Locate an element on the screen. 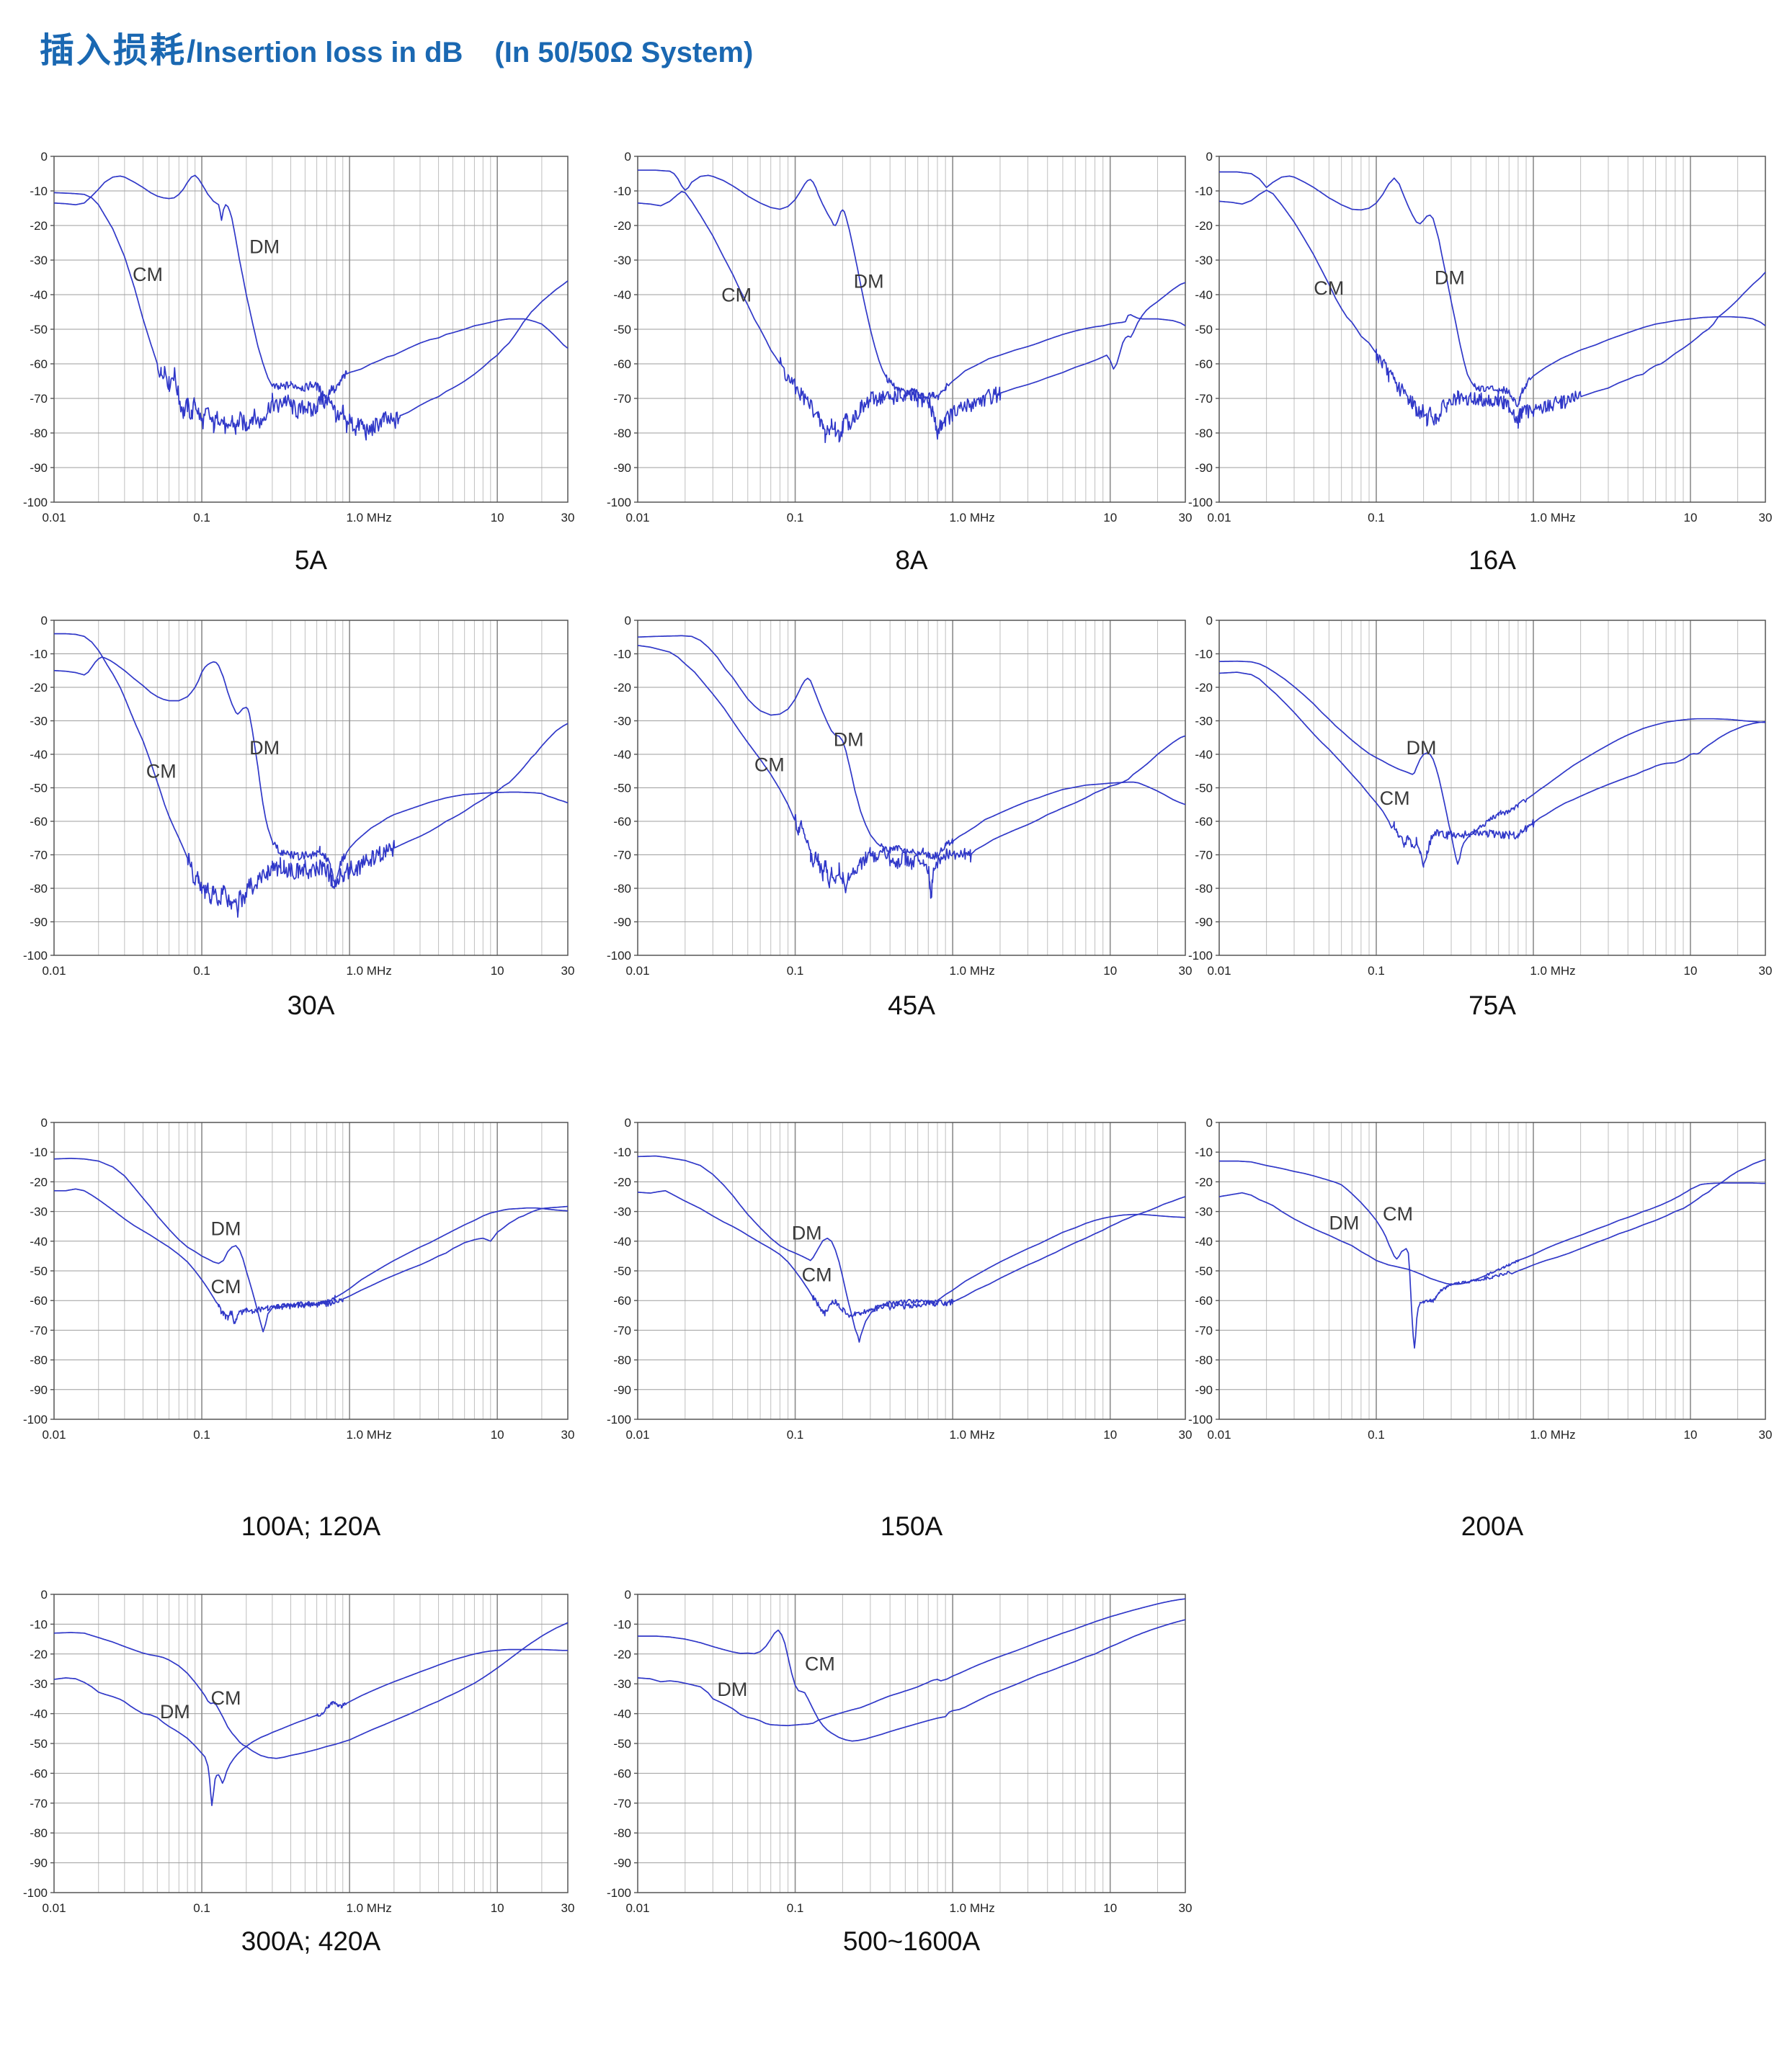 Image resolution: width=1787 pixels, height=2072 pixels. cm-curve is located at coordinates (1492, 770).